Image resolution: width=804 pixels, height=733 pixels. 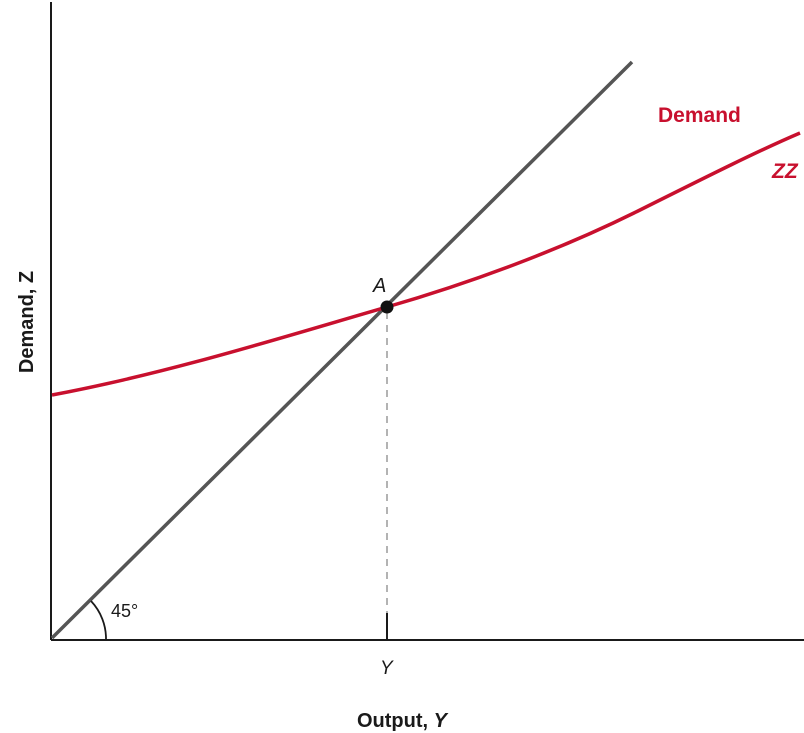 I want to click on x-axis-title: Output, Y, so click(x=403, y=721).